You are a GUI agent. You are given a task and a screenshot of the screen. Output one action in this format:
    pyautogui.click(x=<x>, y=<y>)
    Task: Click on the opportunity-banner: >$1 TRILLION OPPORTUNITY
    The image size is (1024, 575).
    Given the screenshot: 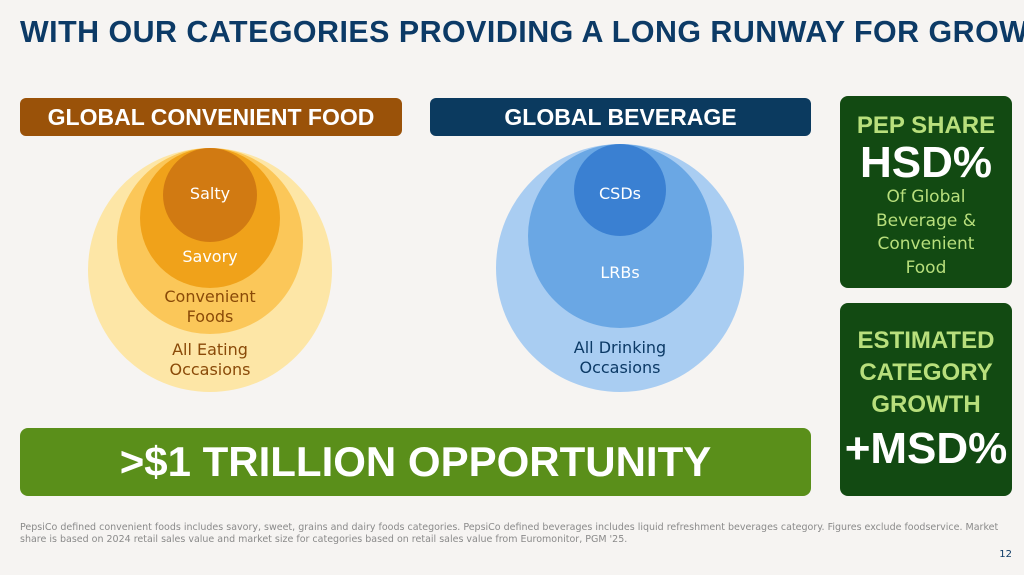 What is the action you would take?
    pyautogui.click(x=415, y=462)
    